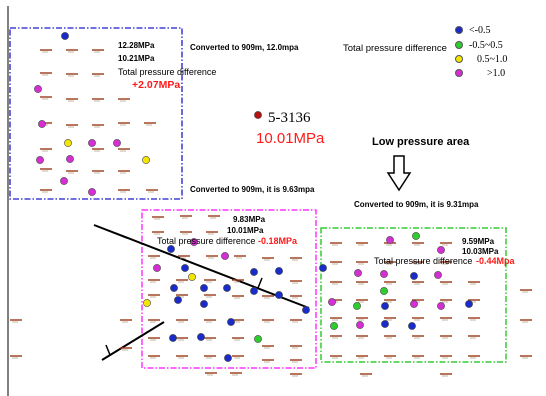  Describe the element at coordinates (495, 261) in the screenshot. I see `green-diff-value: -0.44Mpa` at that location.